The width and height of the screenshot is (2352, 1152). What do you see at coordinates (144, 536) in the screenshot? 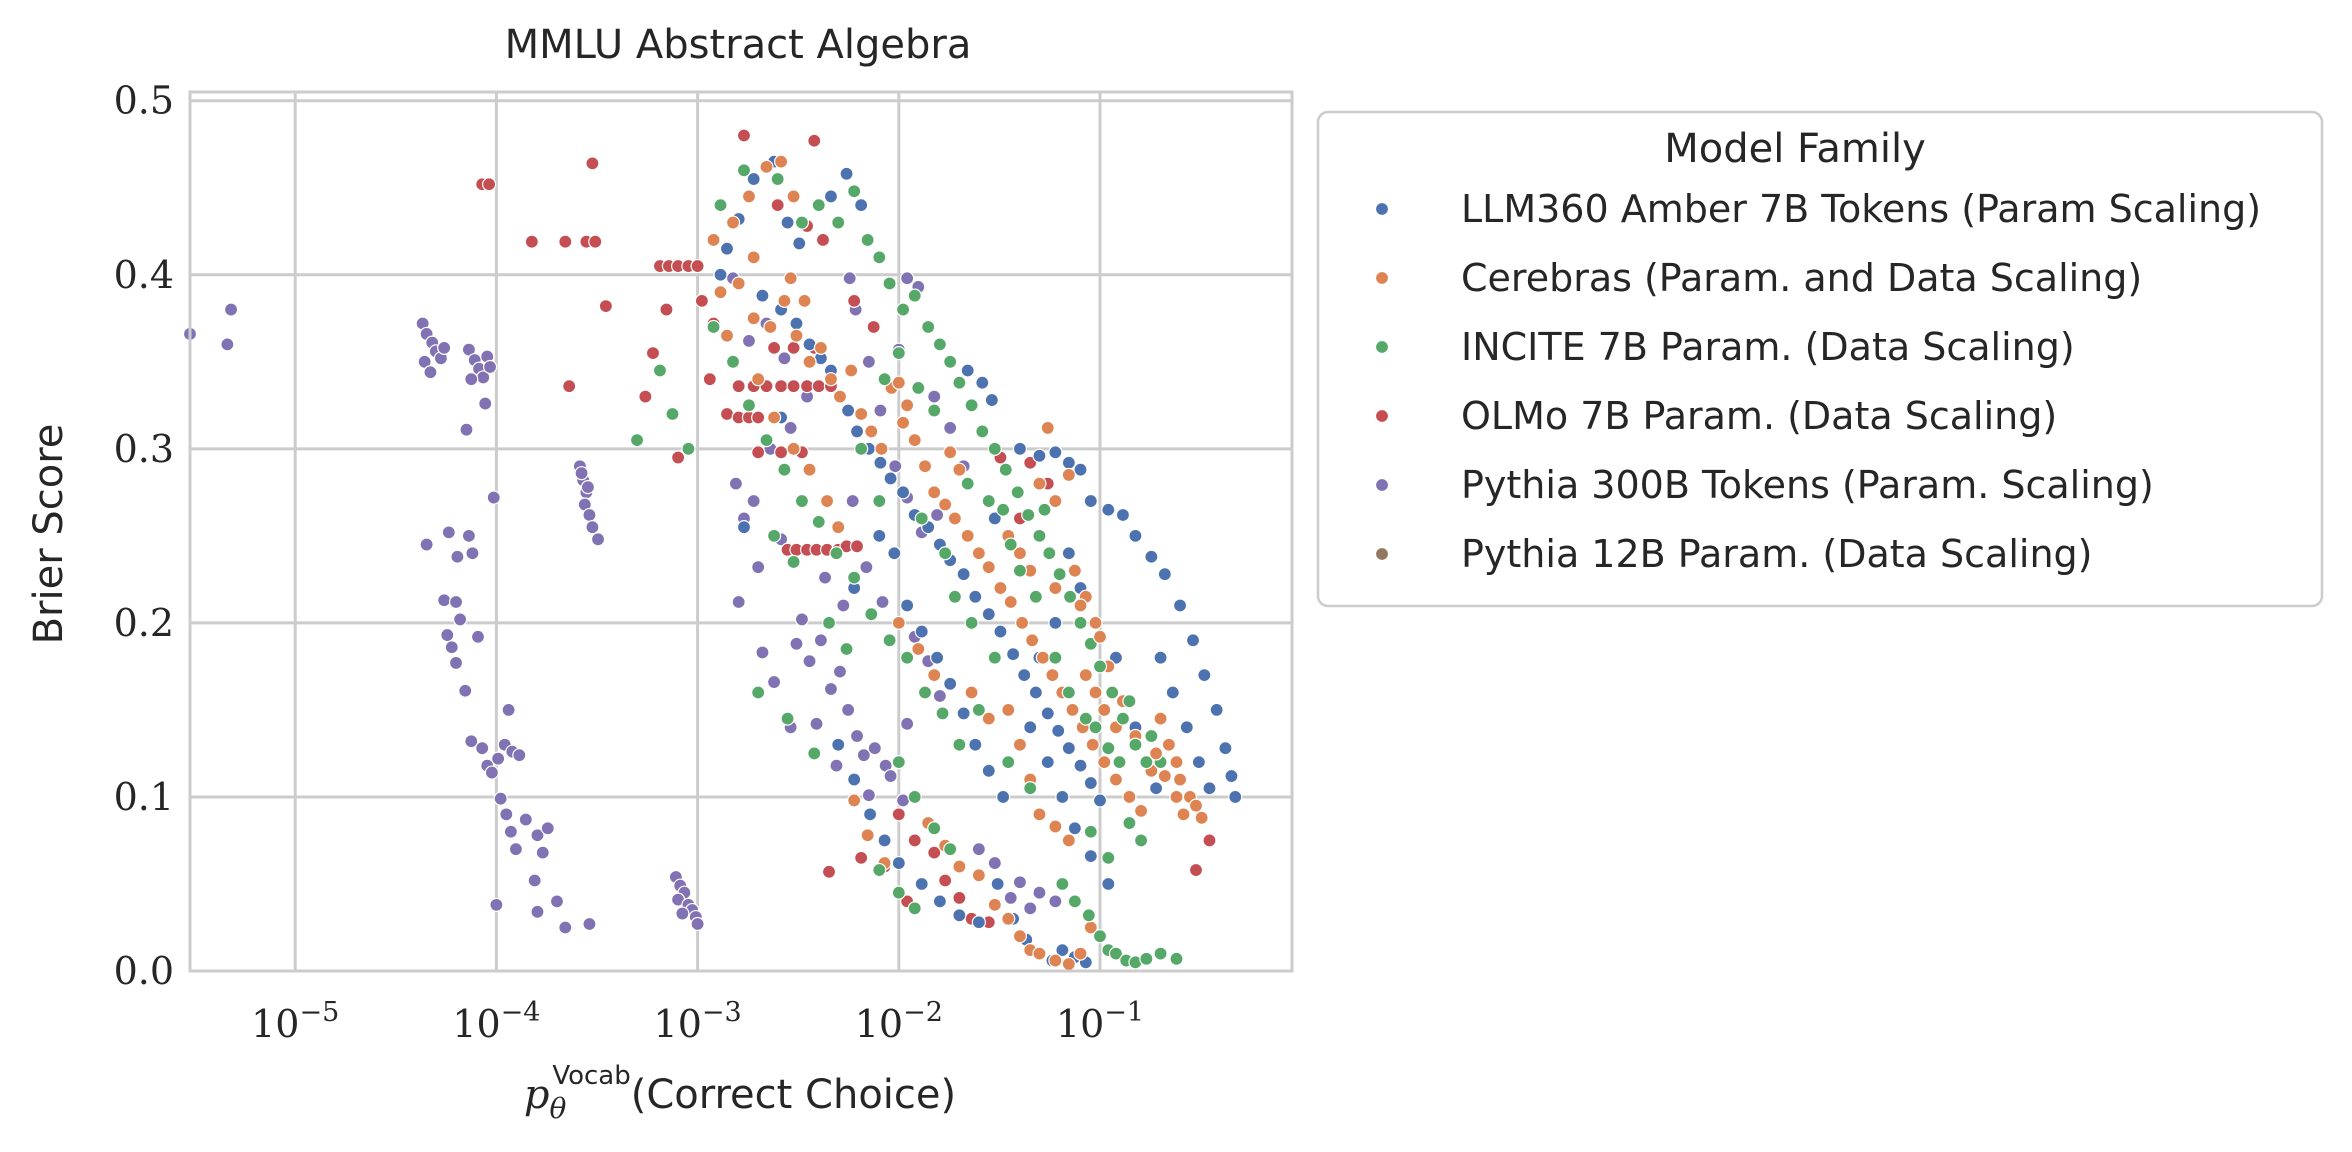
I see `y-tick-labels: 0.0 0.1 0.2 0.3 0.4 0.5` at bounding box center [144, 536].